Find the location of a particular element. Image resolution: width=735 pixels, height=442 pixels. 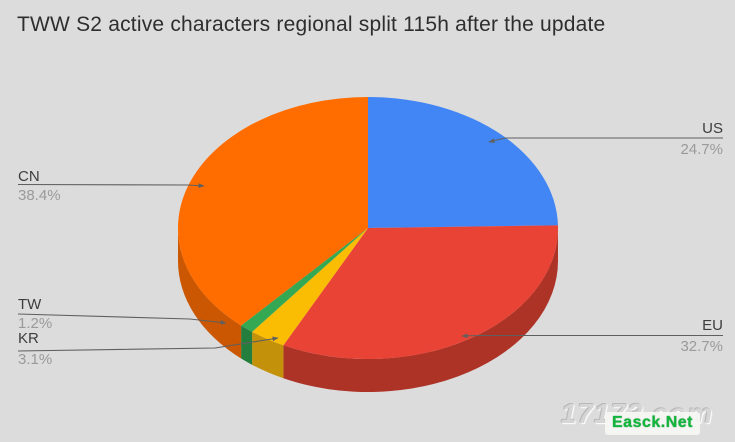

callout-tw-label: TW is located at coordinates (30, 304).